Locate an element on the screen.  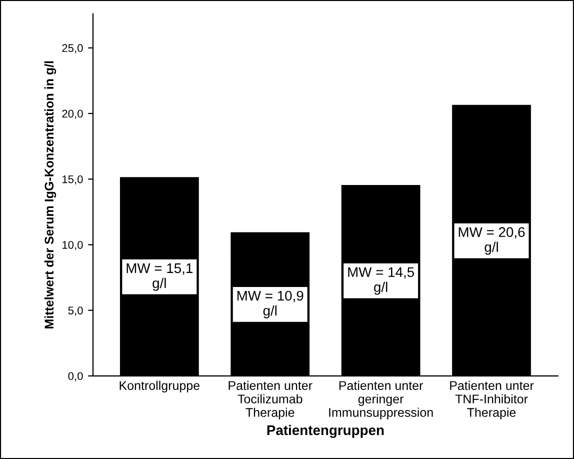
x-axis-title: Patientengruppen is located at coordinates (325, 431).